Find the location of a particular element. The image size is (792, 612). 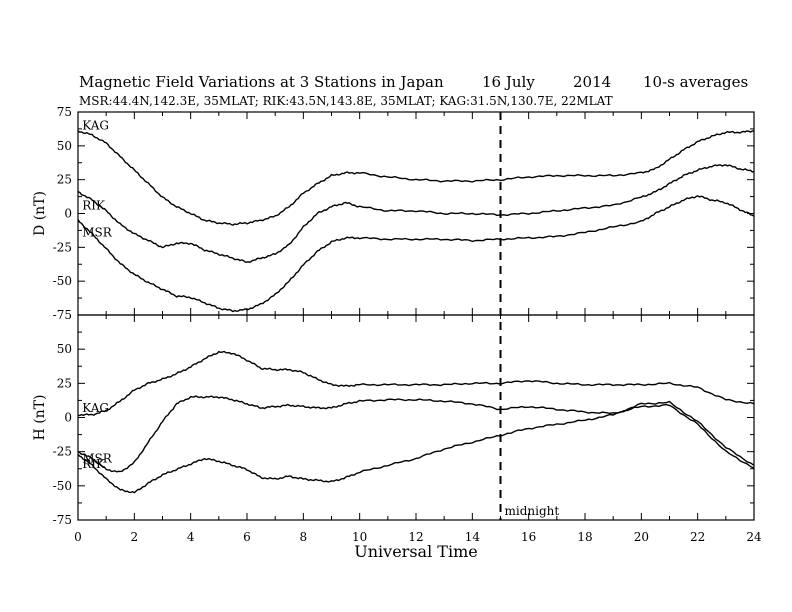

x-tick-label: 6 is located at coordinates (247, 537).